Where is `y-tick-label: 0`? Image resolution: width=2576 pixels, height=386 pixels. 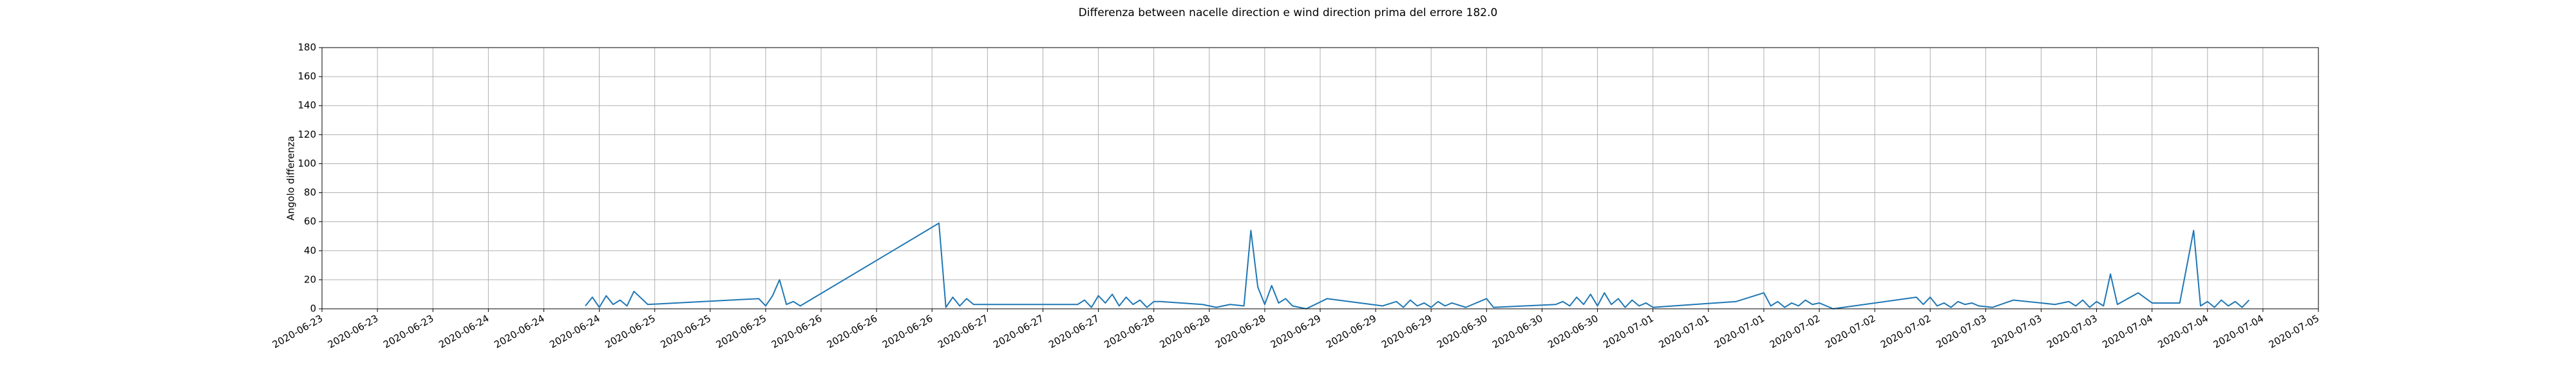
y-tick-label: 0 is located at coordinates (313, 309).